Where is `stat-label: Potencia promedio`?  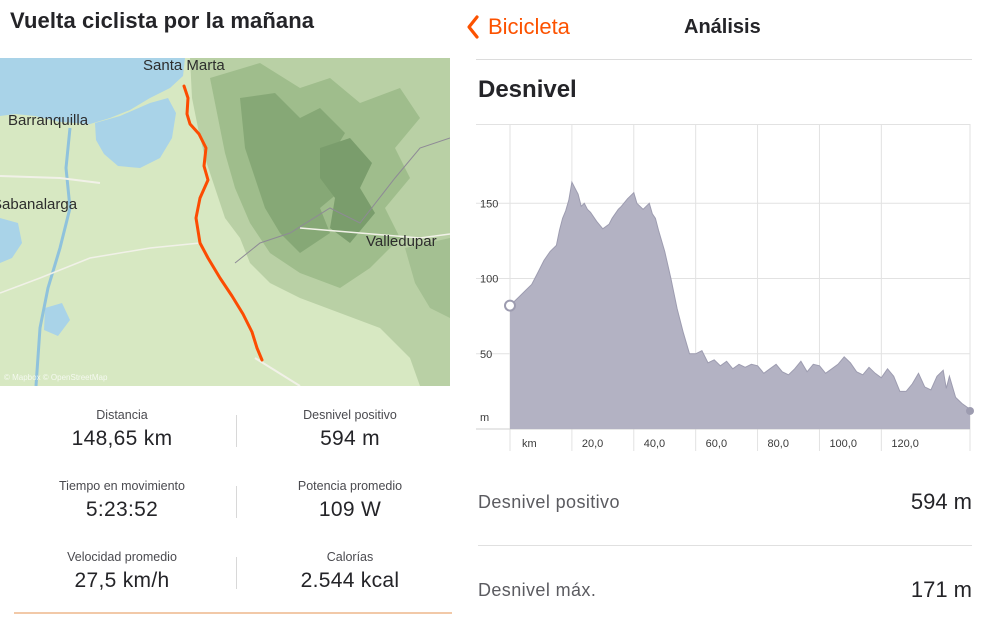
stat-label: Potencia promedio is located at coordinates (350, 486).